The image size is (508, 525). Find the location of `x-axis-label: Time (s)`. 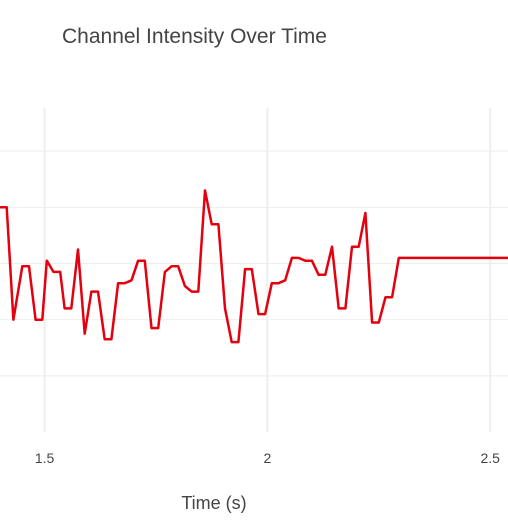

x-axis-label: Time (s) is located at coordinates (214, 503).